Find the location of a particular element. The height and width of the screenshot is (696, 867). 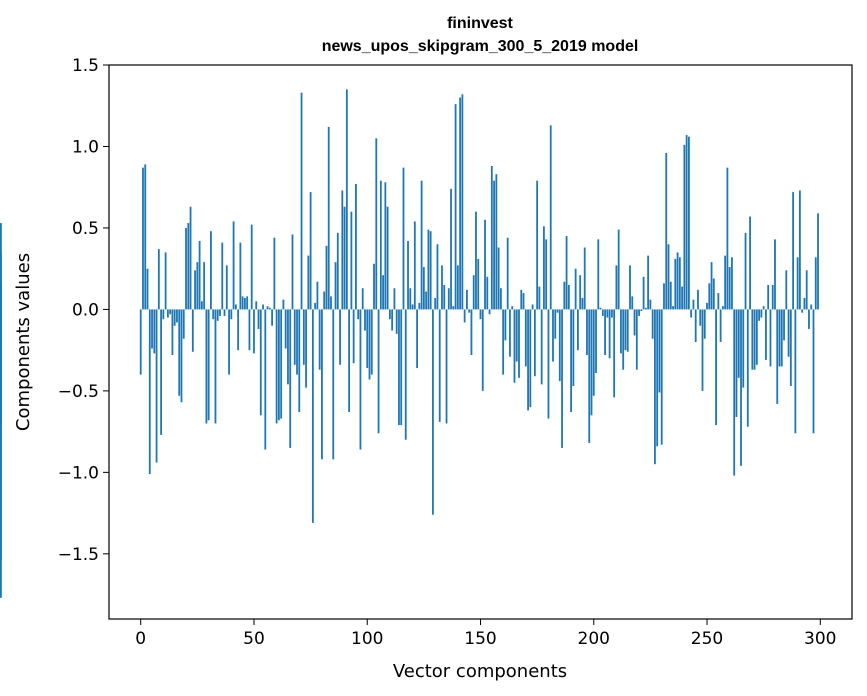

y-axis-ticks: −1.5 −1.0 −0.5 0.0 0.5 1.0 1.5 is located at coordinates (83, 310).